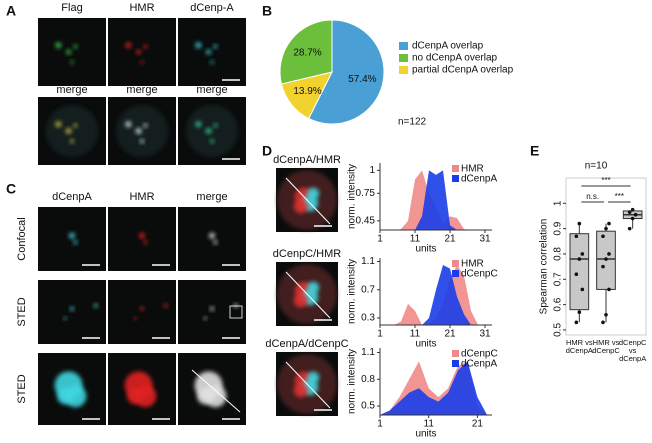 This screenshot has width=652, height=443. Describe the element at coordinates (429, 424) in the screenshot. I see `x-tick-label: 11` at that location.